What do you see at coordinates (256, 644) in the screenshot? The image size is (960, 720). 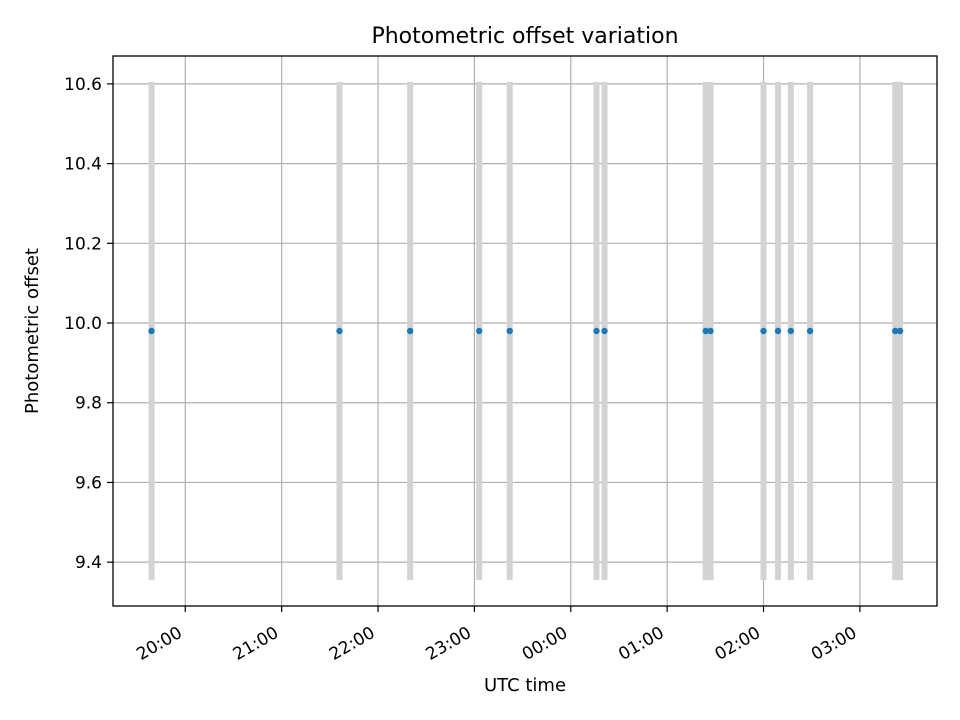 I see `x-tick-label: 21:00` at bounding box center [256, 644].